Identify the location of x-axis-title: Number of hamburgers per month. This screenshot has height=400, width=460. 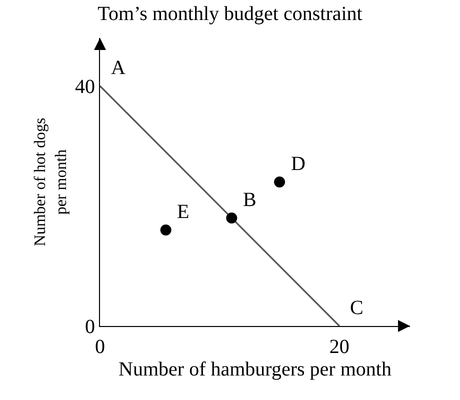
(255, 369).